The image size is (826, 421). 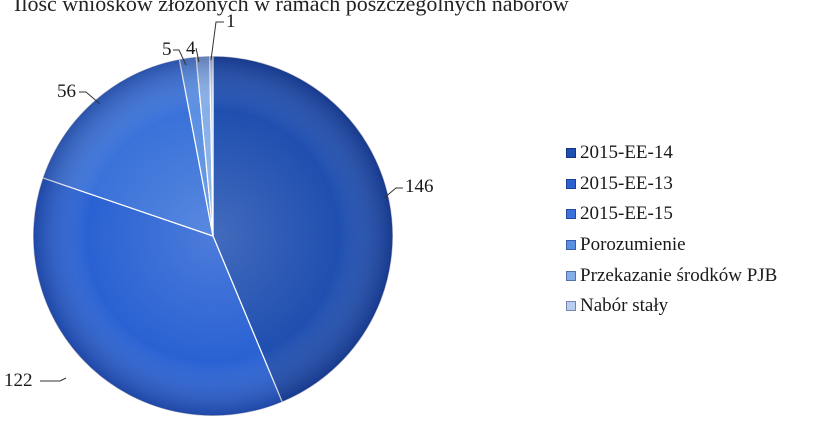 What do you see at coordinates (231, 21) in the screenshot?
I see `data-label: 1` at bounding box center [231, 21].